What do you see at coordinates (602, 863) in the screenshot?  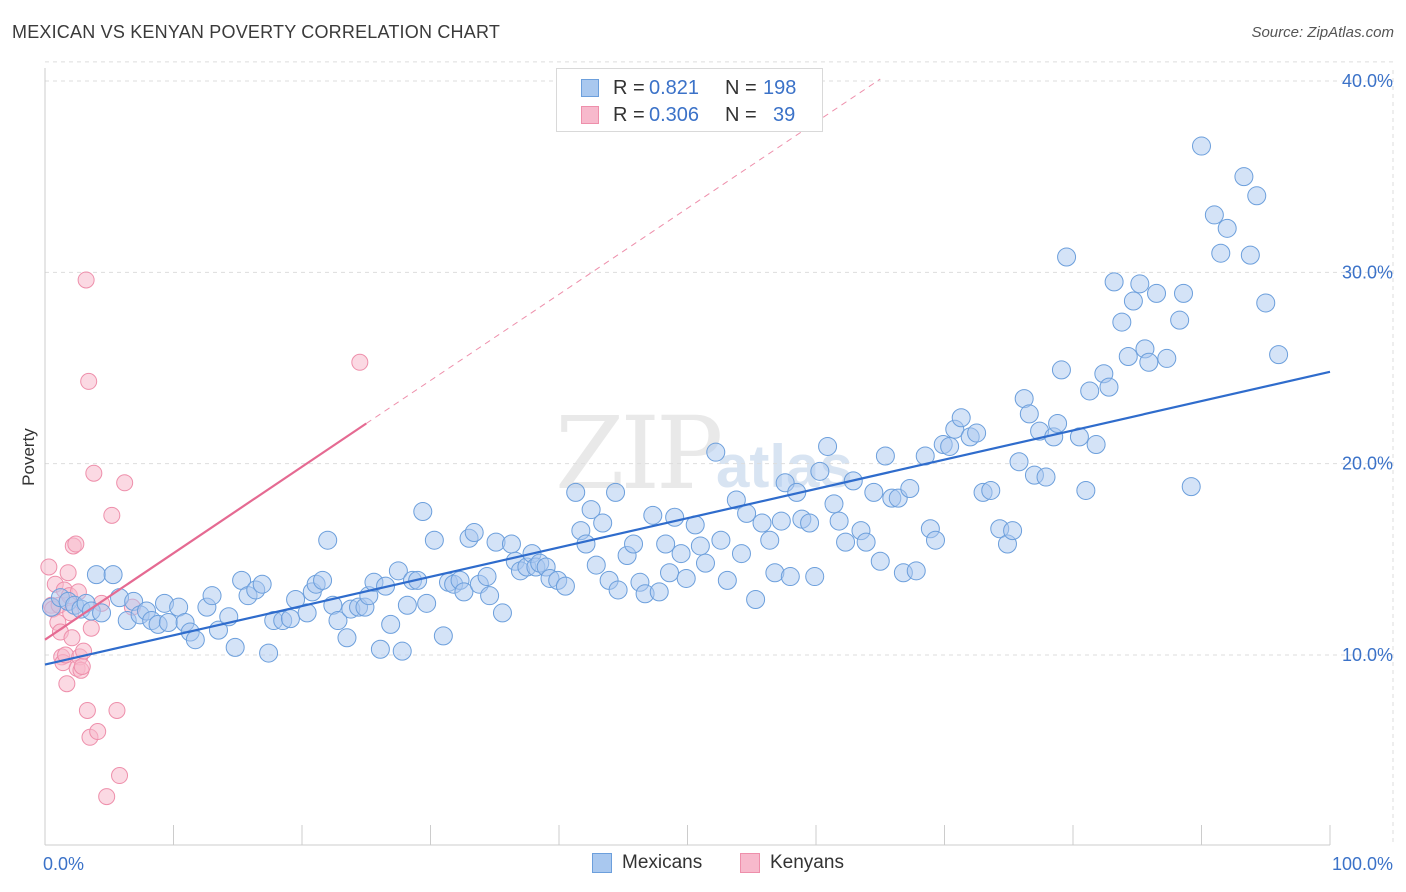 I see `mexicans-swatch` at bounding box center [602, 863].